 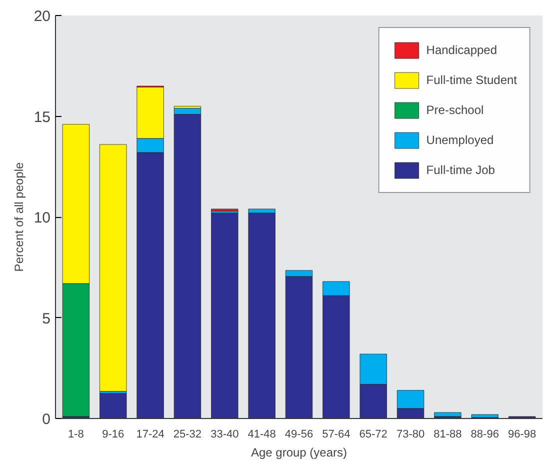 What do you see at coordinates (19, 217) in the screenshot?
I see `y-axis-title: Percent of all people` at bounding box center [19, 217].